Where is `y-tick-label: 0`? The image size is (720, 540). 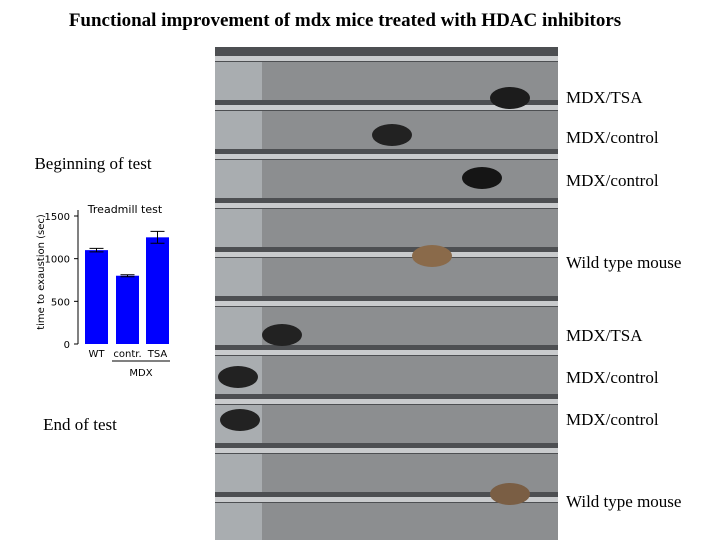
y-tick-label: 0 is located at coordinates (67, 345).